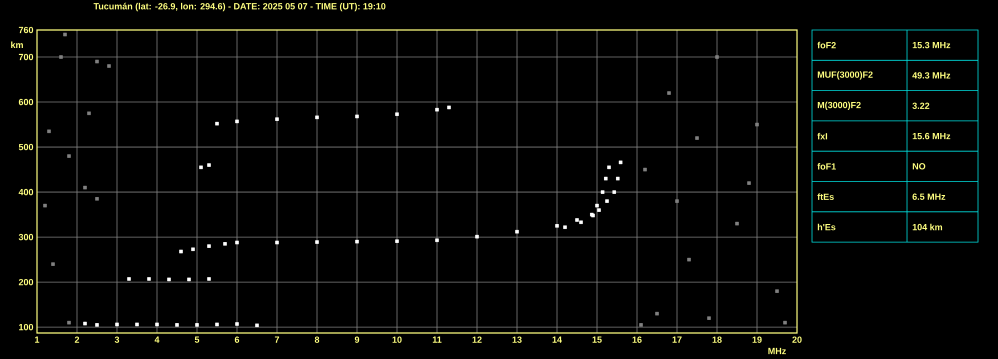 The image size is (998, 359). Describe the element at coordinates (677, 339) in the screenshot. I see `x-tick-label: 17` at that location.